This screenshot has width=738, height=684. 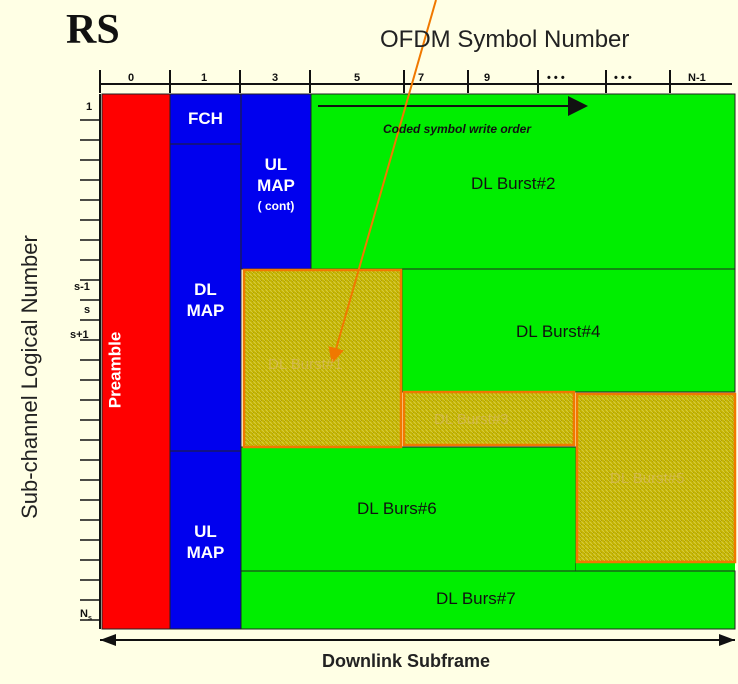 I want to click on downlink-arrow-left, so click(x=108, y=640).